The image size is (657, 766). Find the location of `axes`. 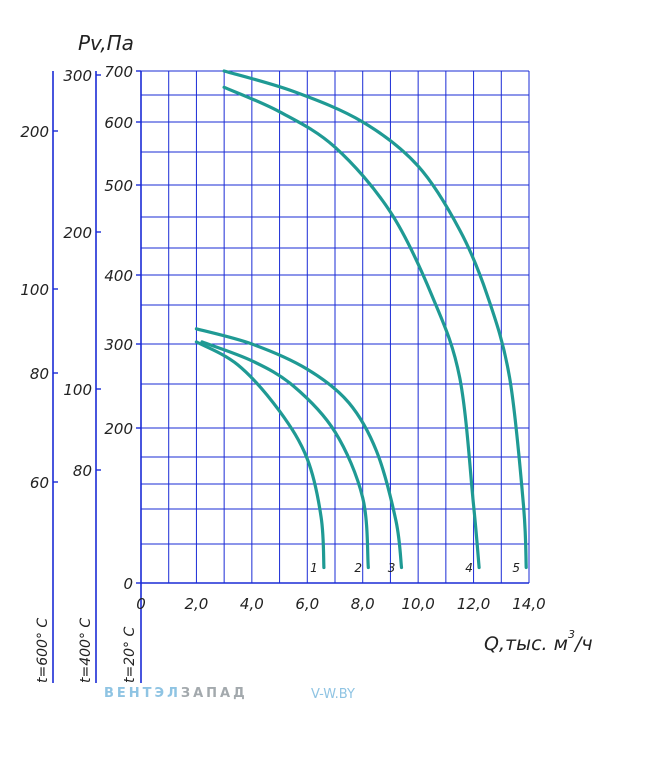

axes is located at coordinates (97, 376).